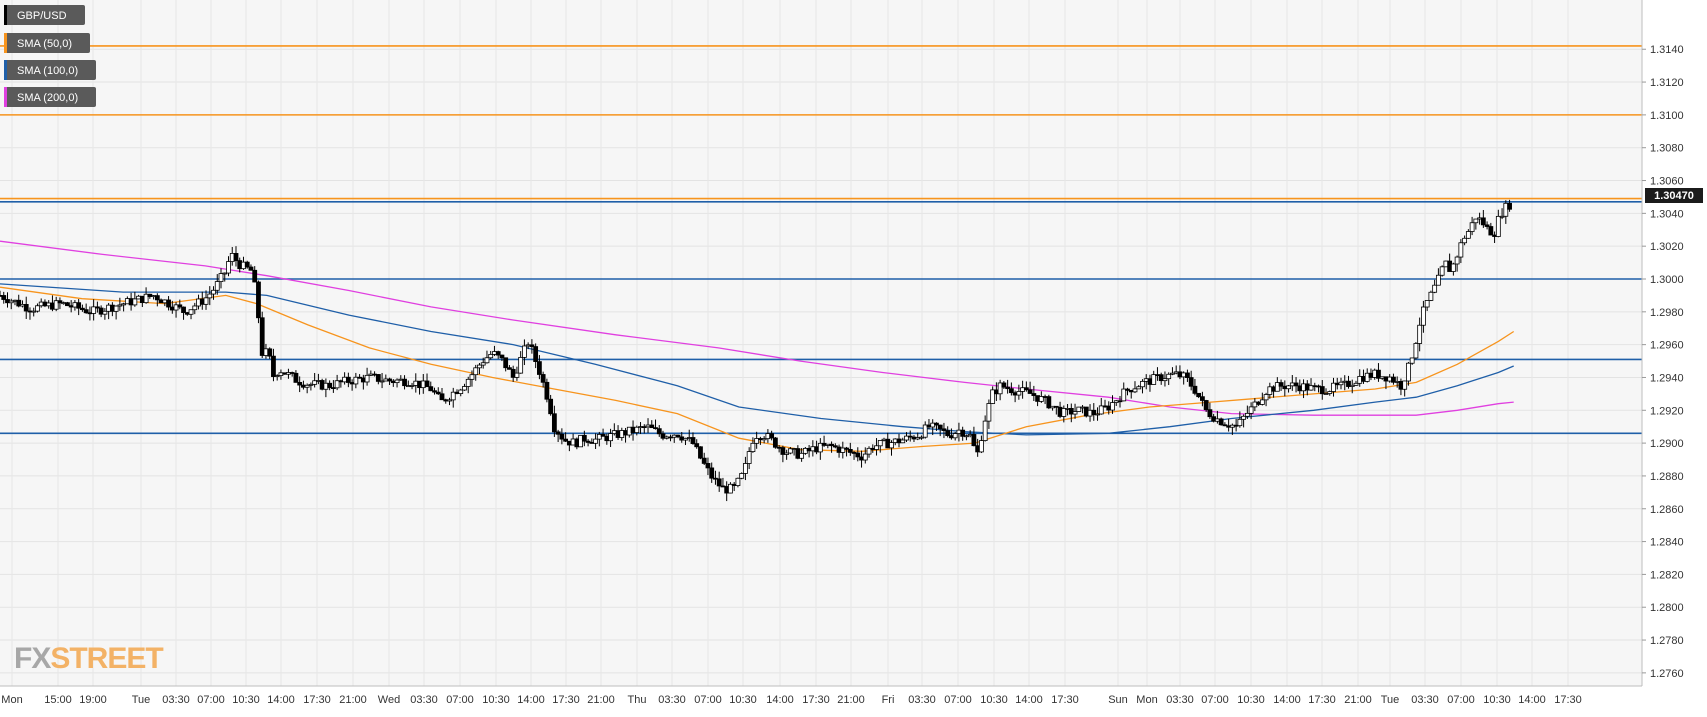 The image size is (1707, 717). I want to click on x-tick-label: 19:00, so click(93, 700).